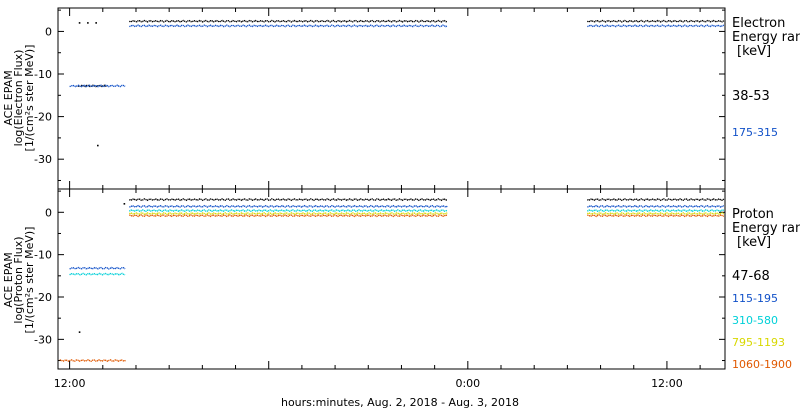  I want to click on proton-legend-entry: 1060-1900, so click(762, 364).